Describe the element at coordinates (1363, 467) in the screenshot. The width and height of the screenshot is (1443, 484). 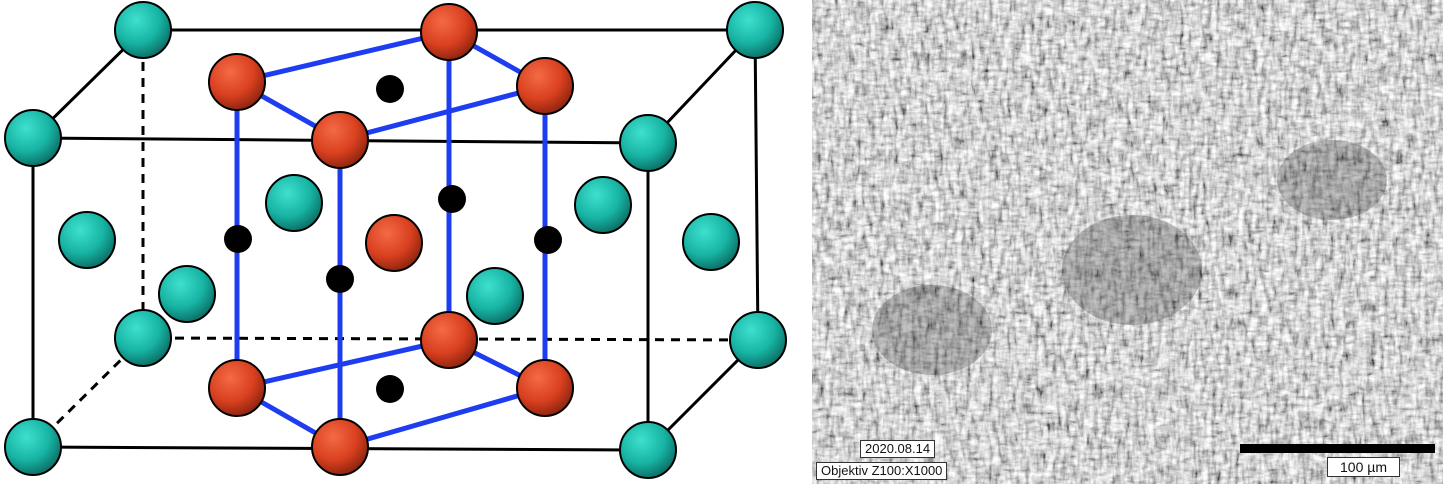
I see `scale-bar-label: 100 µm` at that location.